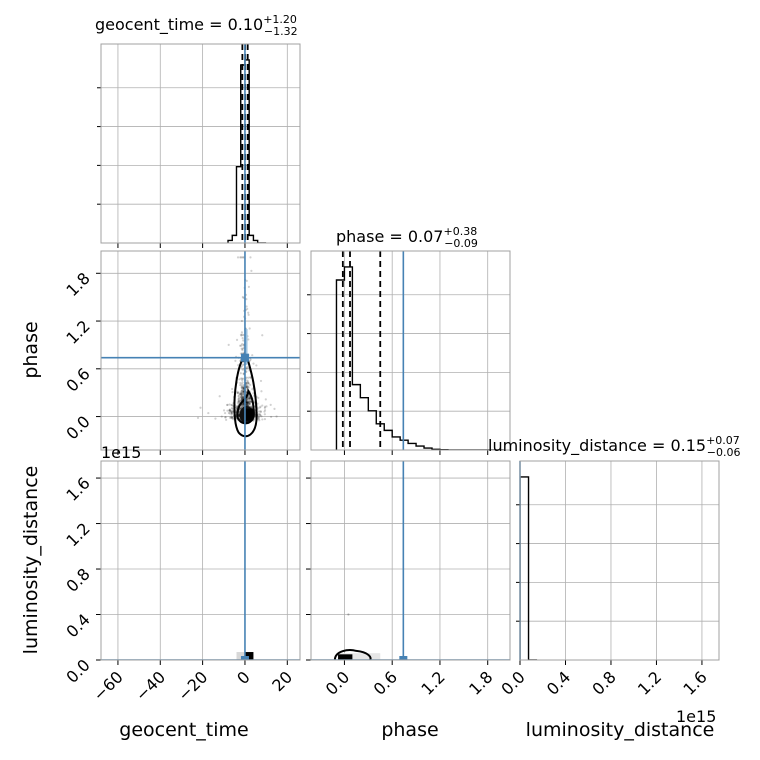 This screenshot has width=760, height=760. Describe the element at coordinates (403, 658) in the screenshot. I see `scatter-phase-vs-luminosity-distance-truth-marker` at that location.